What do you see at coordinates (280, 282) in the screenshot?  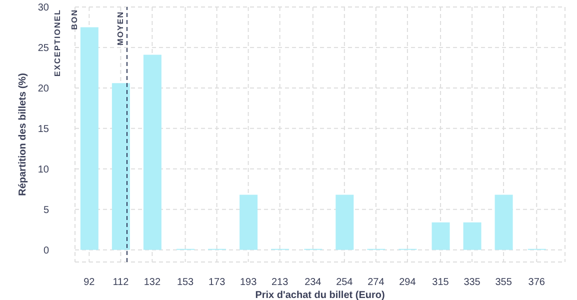 I see `x-tick-label: 213` at bounding box center [280, 282].